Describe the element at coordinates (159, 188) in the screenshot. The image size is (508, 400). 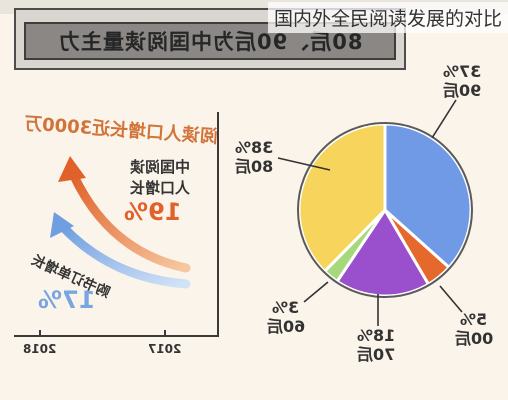
I see `reading-label-line2: 人口增长` at that location.